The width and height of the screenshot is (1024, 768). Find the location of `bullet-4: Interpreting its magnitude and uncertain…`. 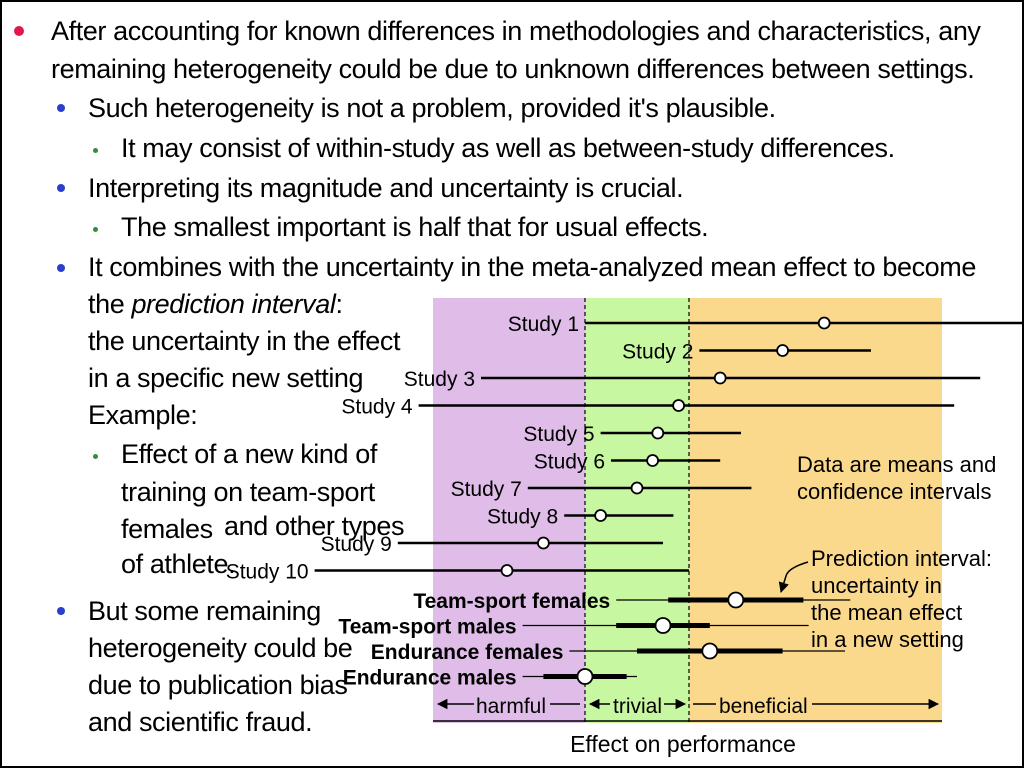

bullet-4: Interpreting its magnitude and uncertain… is located at coordinates (386, 188).